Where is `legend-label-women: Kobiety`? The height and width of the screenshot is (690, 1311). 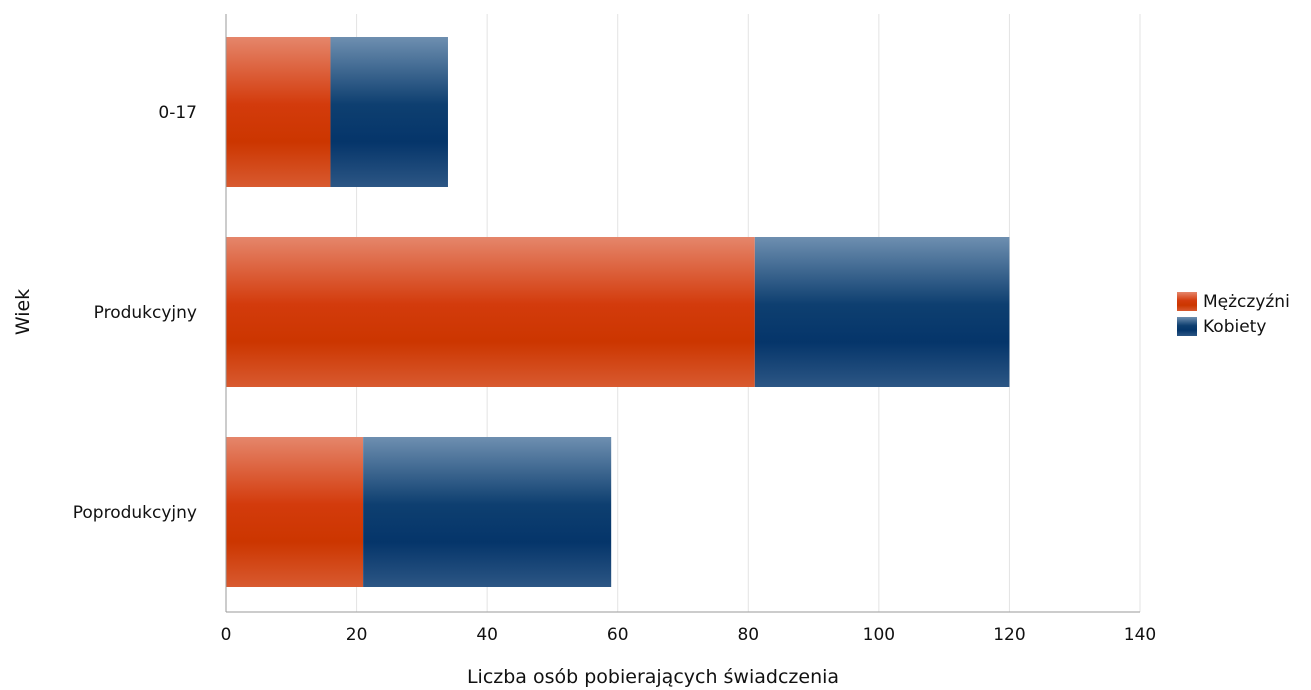
legend-label-women: Kobiety is located at coordinates (1234, 327).